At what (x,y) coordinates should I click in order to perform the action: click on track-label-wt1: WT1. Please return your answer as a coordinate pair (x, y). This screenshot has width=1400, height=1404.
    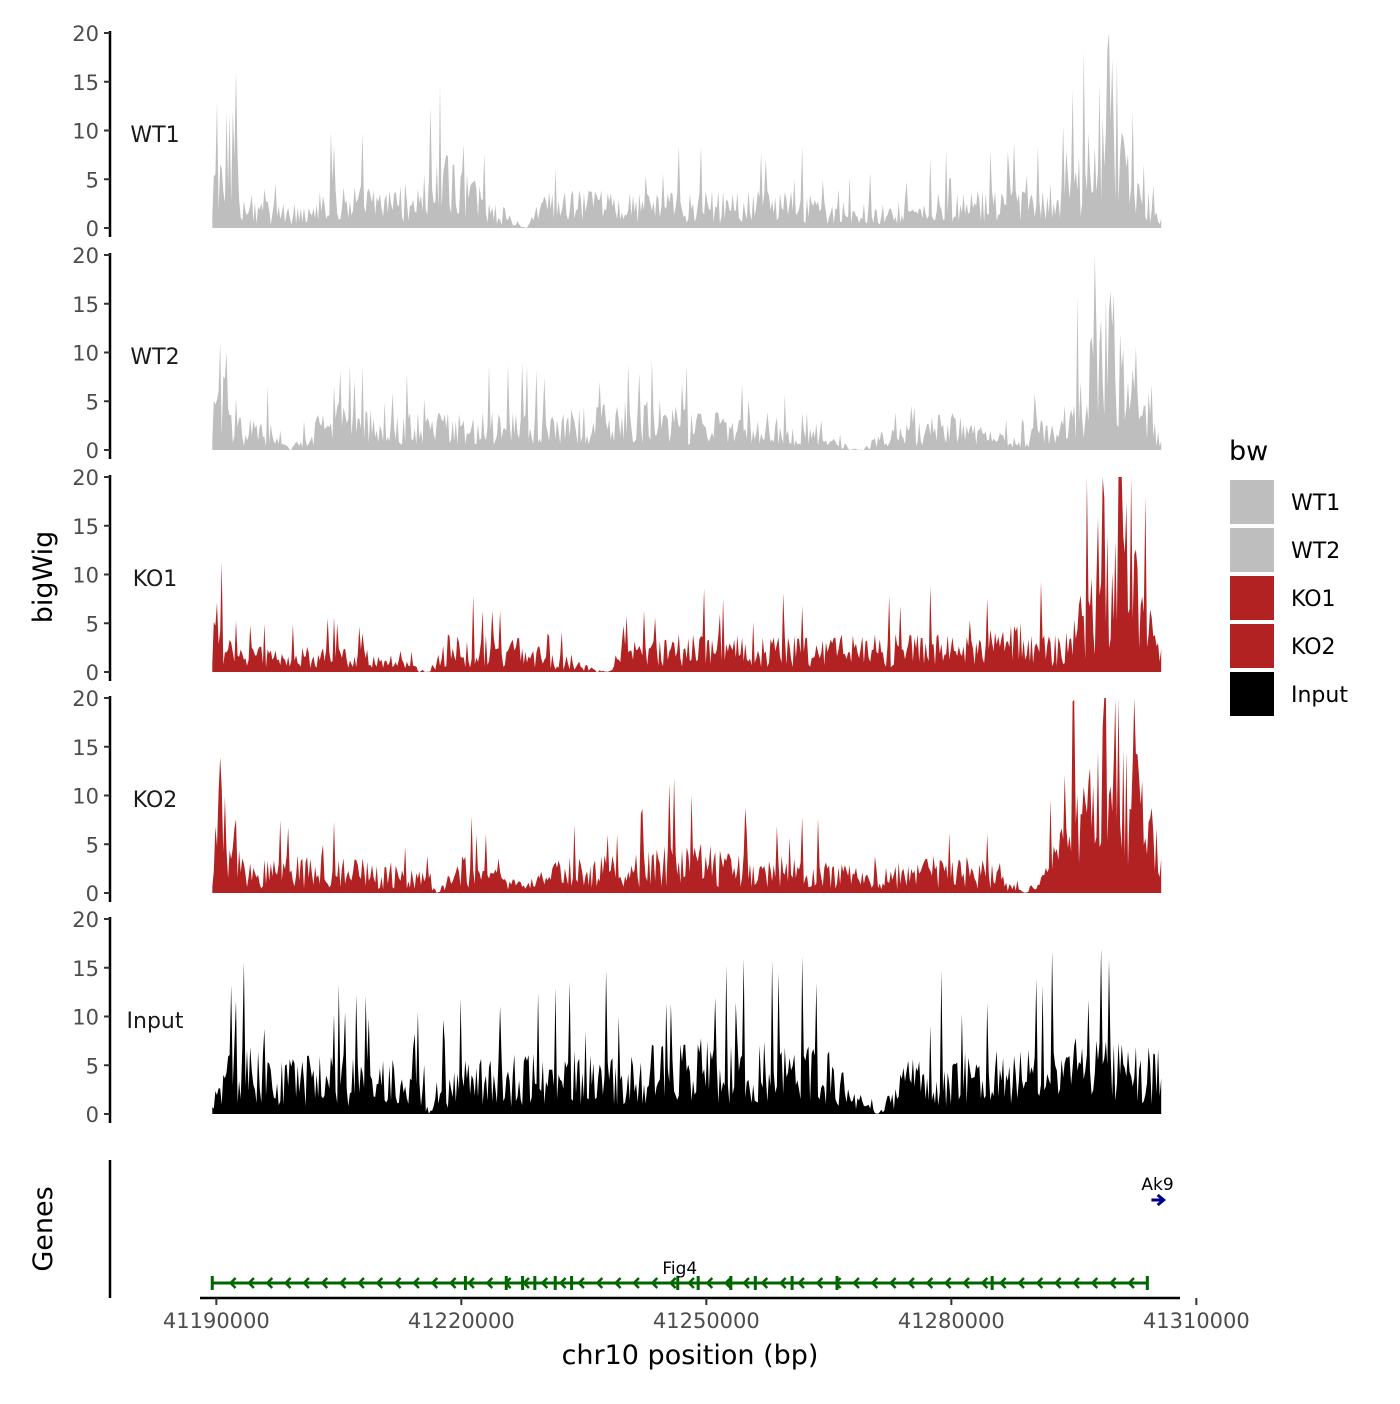
    Looking at the image, I should click on (154, 135).